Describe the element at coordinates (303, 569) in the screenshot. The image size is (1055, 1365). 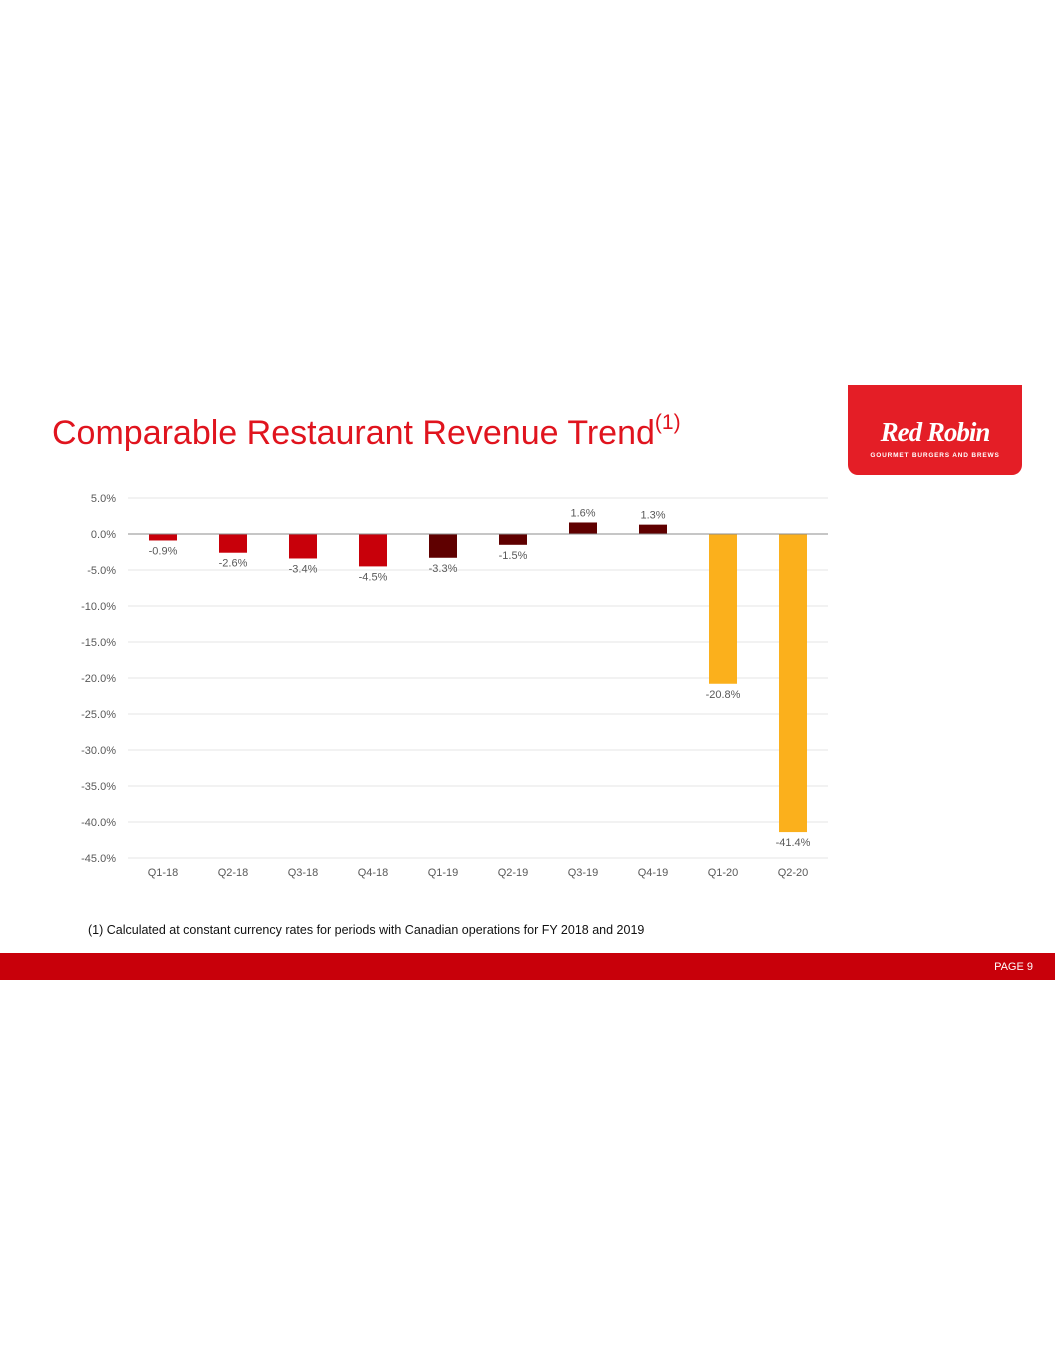
I see `data-label: -3.4%` at that location.